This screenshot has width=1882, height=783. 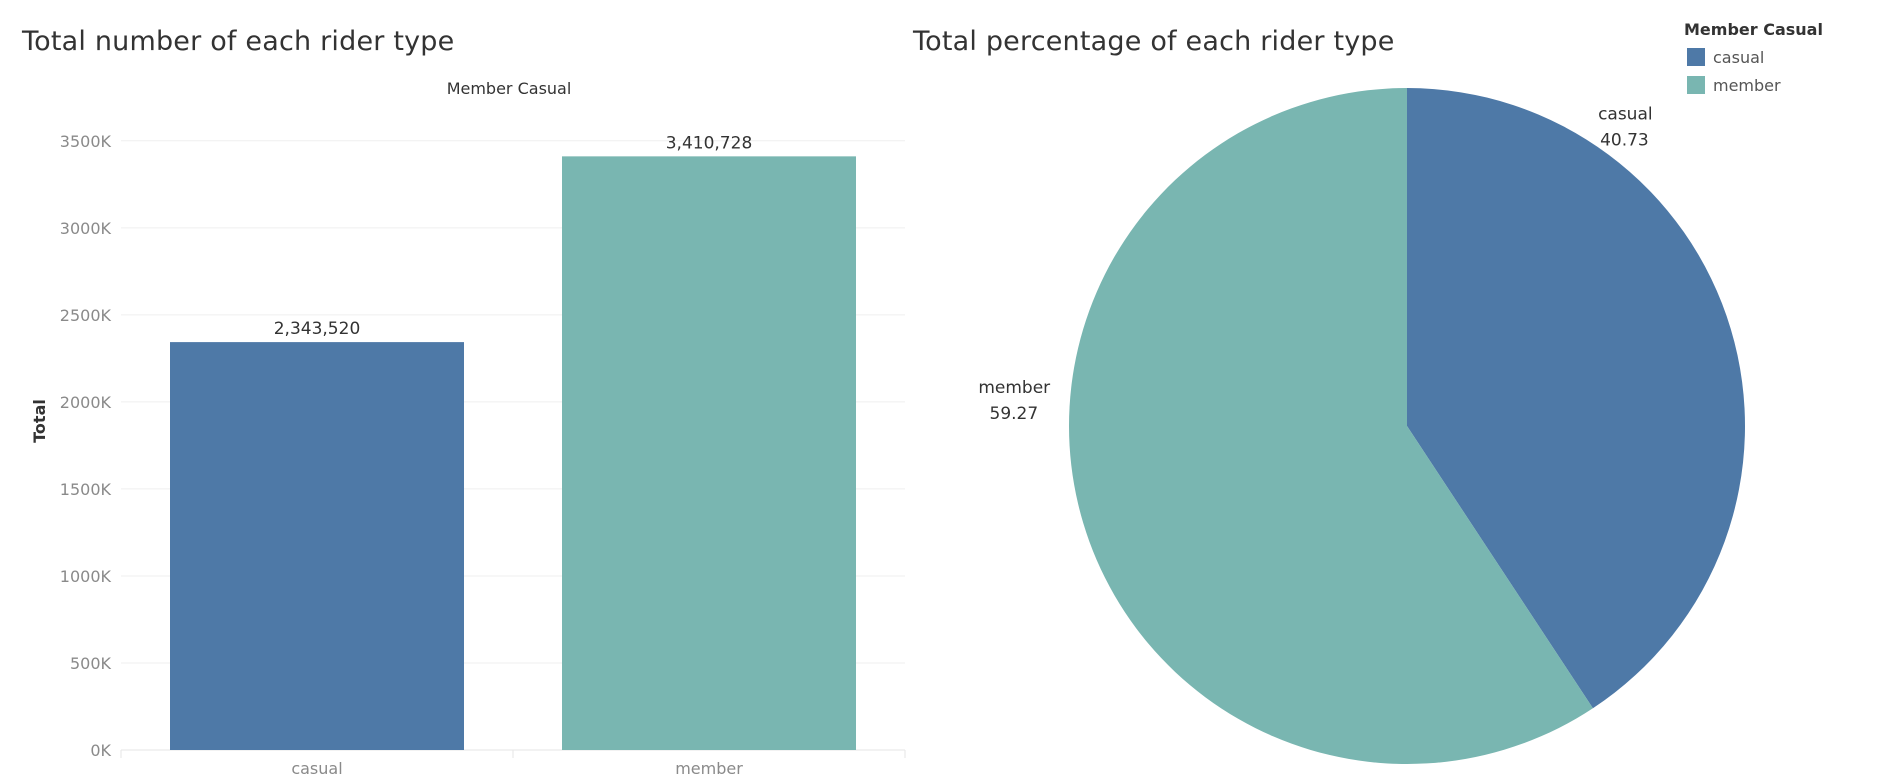 What do you see at coordinates (1625, 114) in the screenshot?
I see `pie-label-category-casual: casual` at bounding box center [1625, 114].